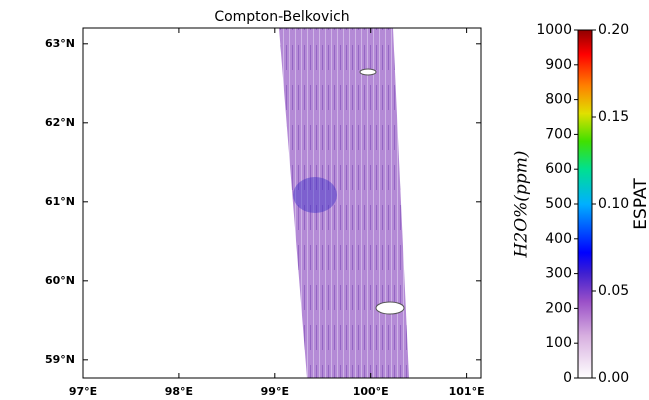 This screenshot has width=649, height=400. I want to click on colorbar-tick-label: 700, so click(558, 134).